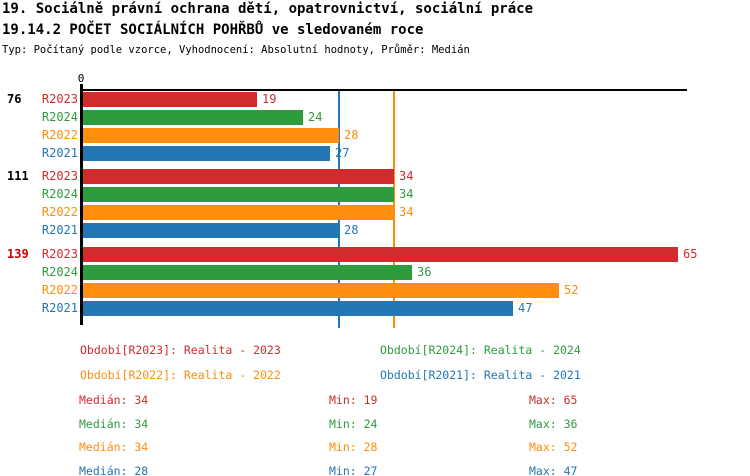 The width and height of the screenshot is (750, 476). Describe the element at coordinates (571, 290) in the screenshot. I see `bar-value-label: 52` at that location.